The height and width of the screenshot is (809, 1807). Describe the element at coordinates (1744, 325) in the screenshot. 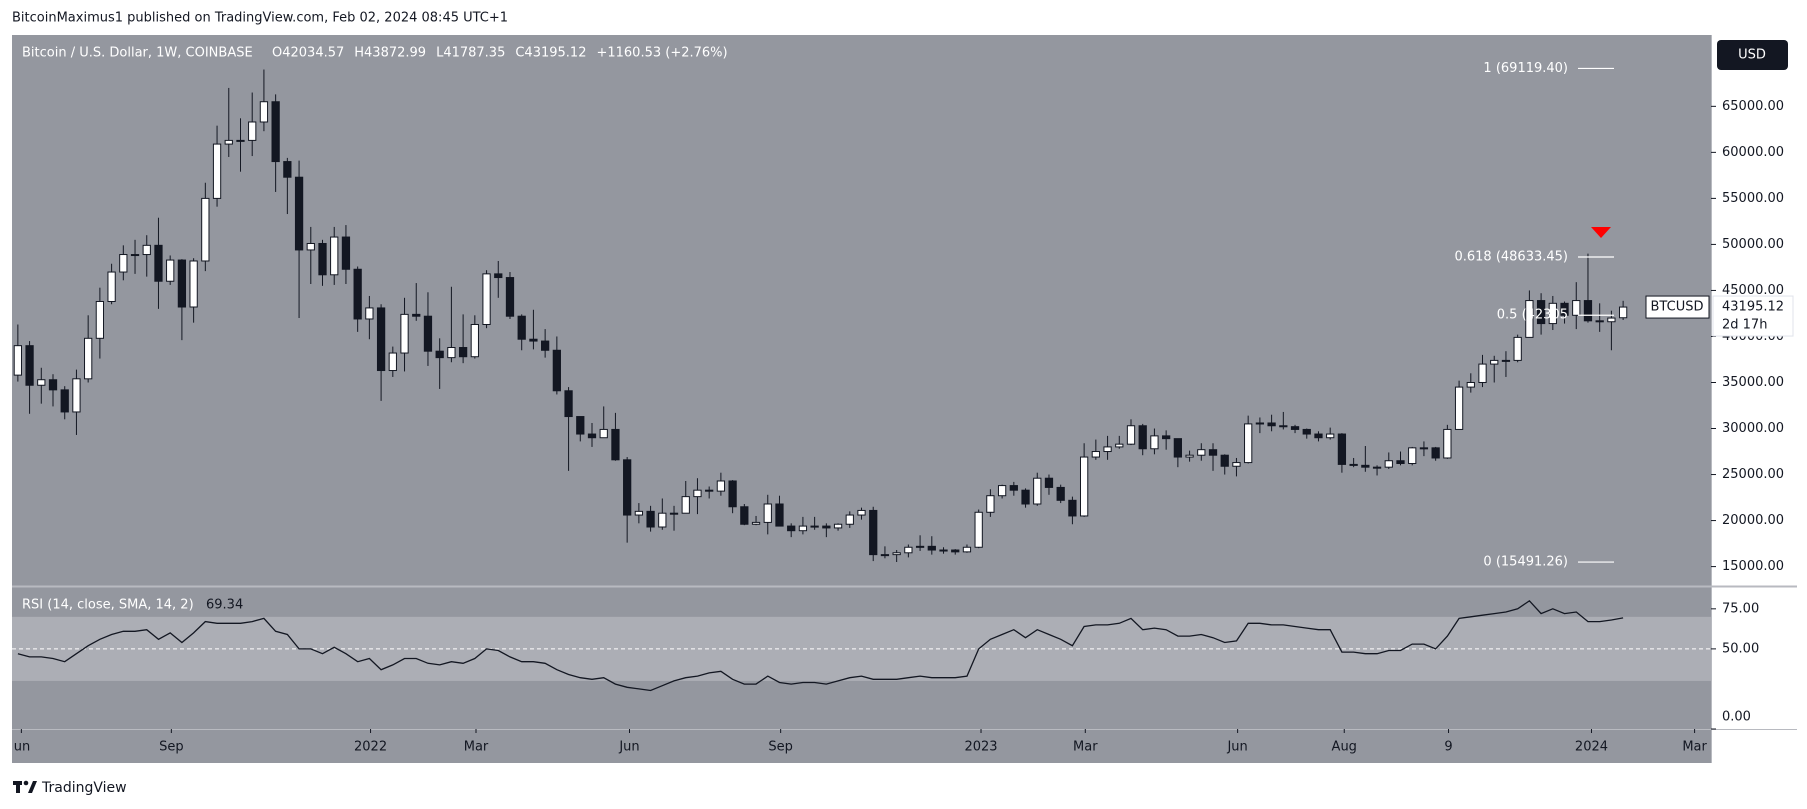

I see `price-tag-countdown: 2d 17h` at that location.